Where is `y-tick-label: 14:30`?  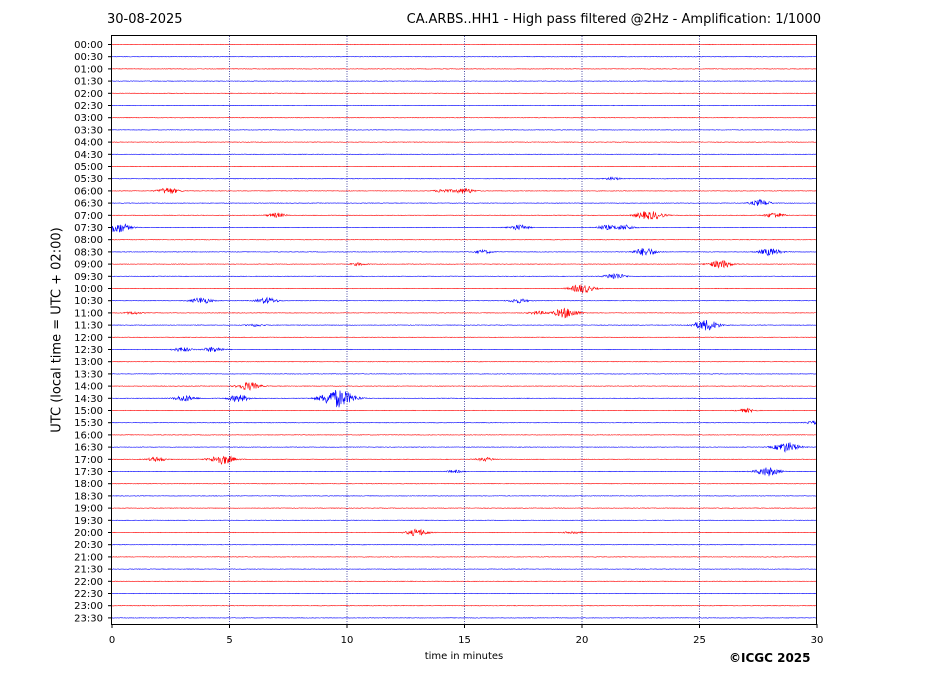 y-tick-label: 14:30 is located at coordinates (88, 399).